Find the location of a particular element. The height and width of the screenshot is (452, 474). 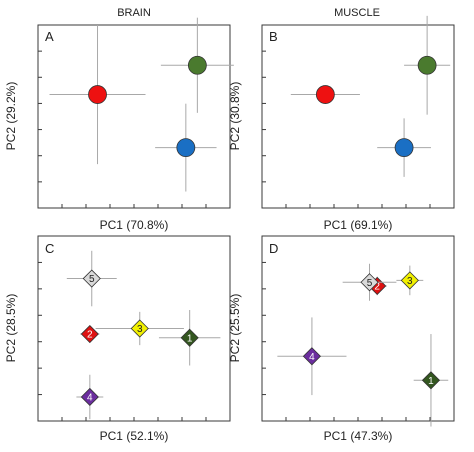

panel-c-axis-ticks is located at coordinates (122, 341).